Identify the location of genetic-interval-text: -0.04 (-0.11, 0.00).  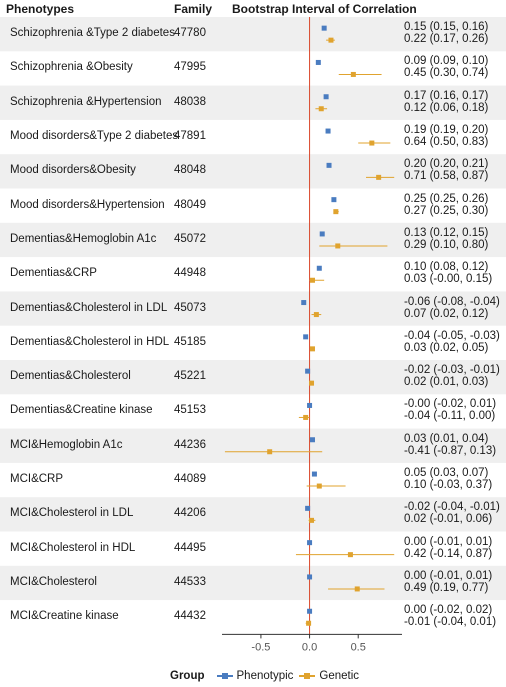
(450, 416).